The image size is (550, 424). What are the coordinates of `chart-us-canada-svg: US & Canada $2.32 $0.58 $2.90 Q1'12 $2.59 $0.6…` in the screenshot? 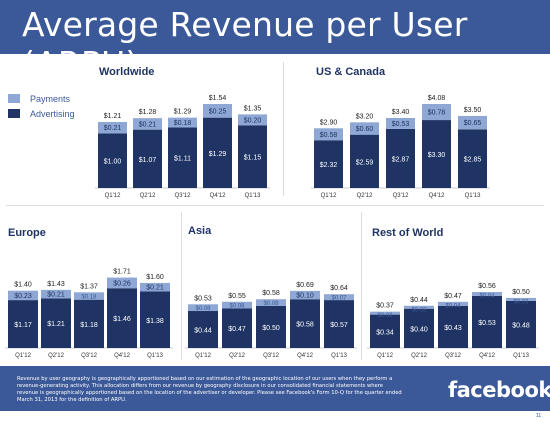 It's located at (400, 132).